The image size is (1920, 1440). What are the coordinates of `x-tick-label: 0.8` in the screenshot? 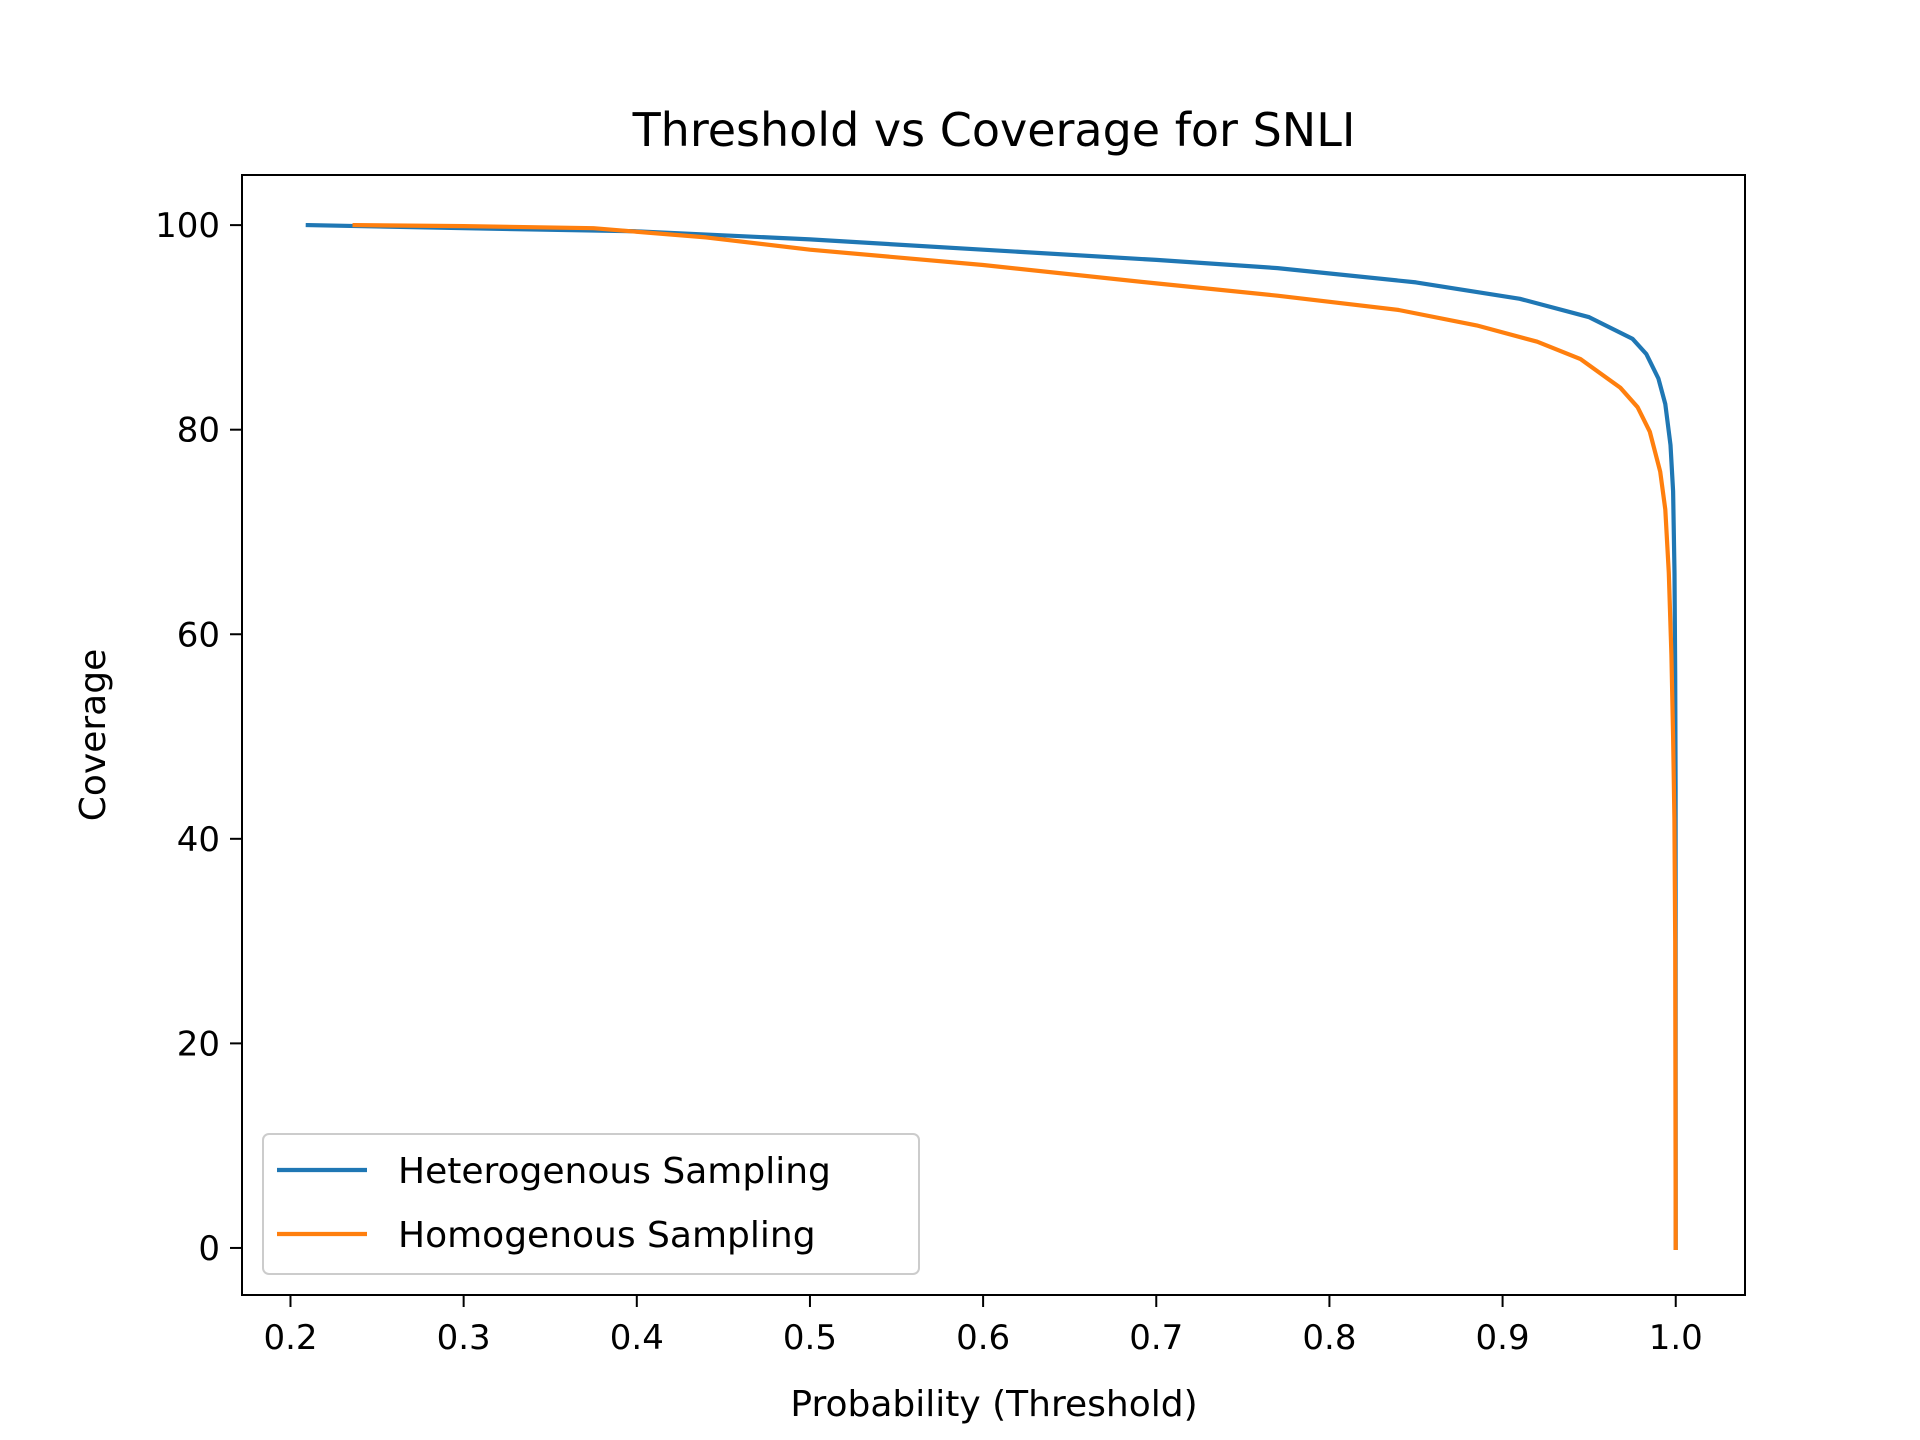 It's located at (1329, 1338).